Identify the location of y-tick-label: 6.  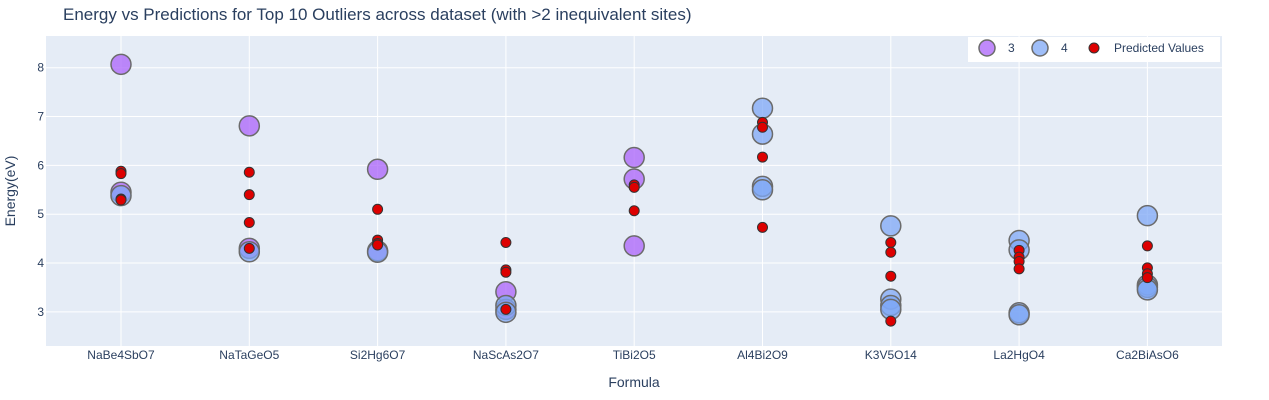
(40, 165).